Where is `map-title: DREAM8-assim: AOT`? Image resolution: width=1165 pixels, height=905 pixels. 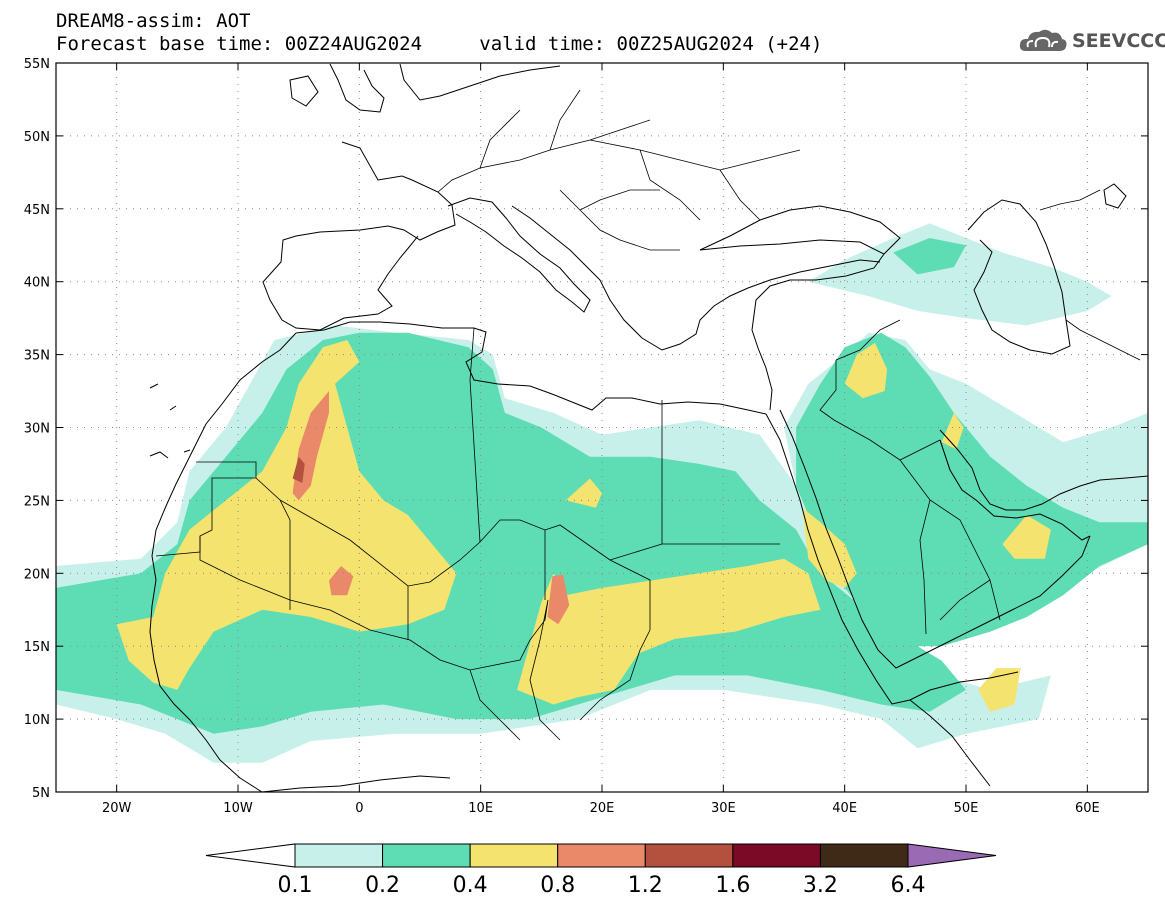
map-title: DREAM8-assim: AOT is located at coordinates (153, 21).